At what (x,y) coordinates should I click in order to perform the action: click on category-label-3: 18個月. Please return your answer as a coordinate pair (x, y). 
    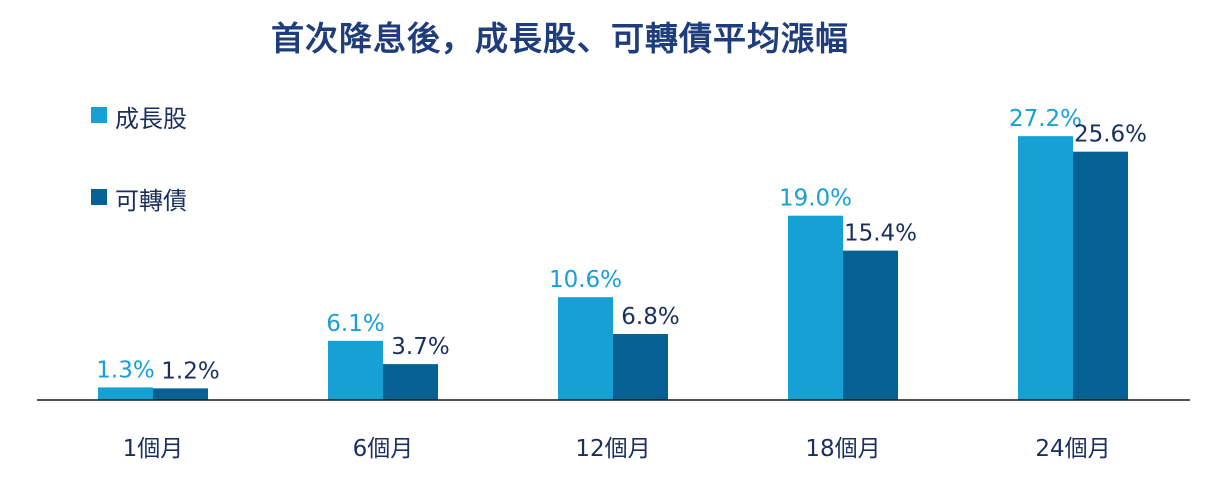
    Looking at the image, I should click on (842, 449).